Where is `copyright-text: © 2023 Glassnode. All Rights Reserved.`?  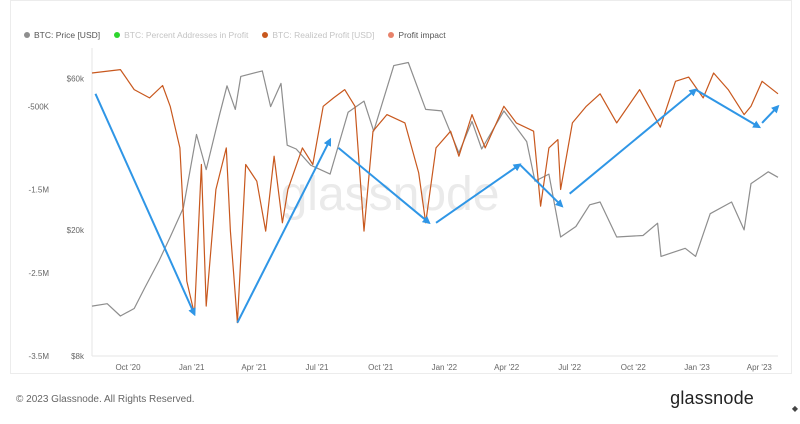 copyright-text: © 2023 Glassnode. All Rights Reserved. is located at coordinates (105, 399).